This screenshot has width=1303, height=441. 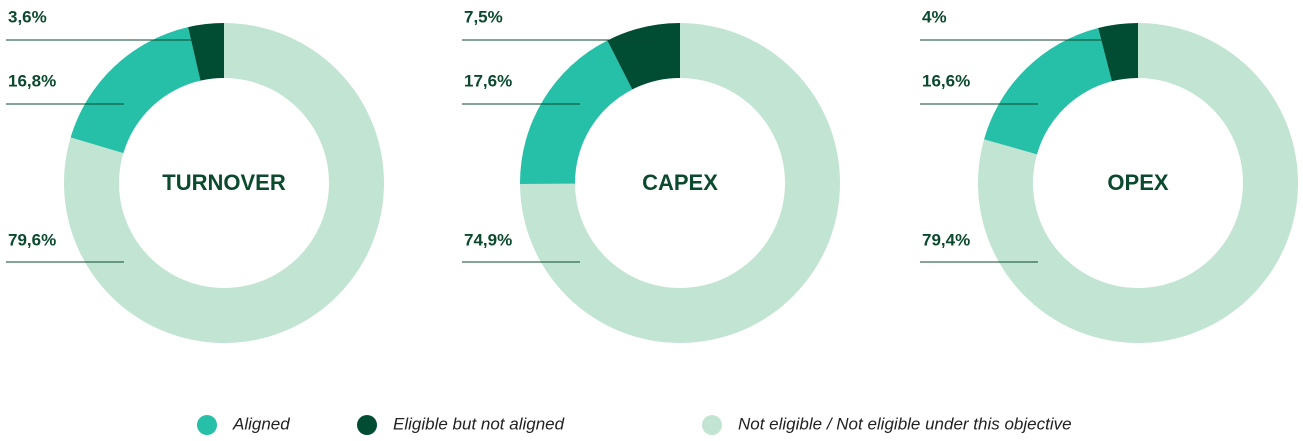 What do you see at coordinates (946, 239) in the screenshot?
I see `value-label: 79,4%` at bounding box center [946, 239].